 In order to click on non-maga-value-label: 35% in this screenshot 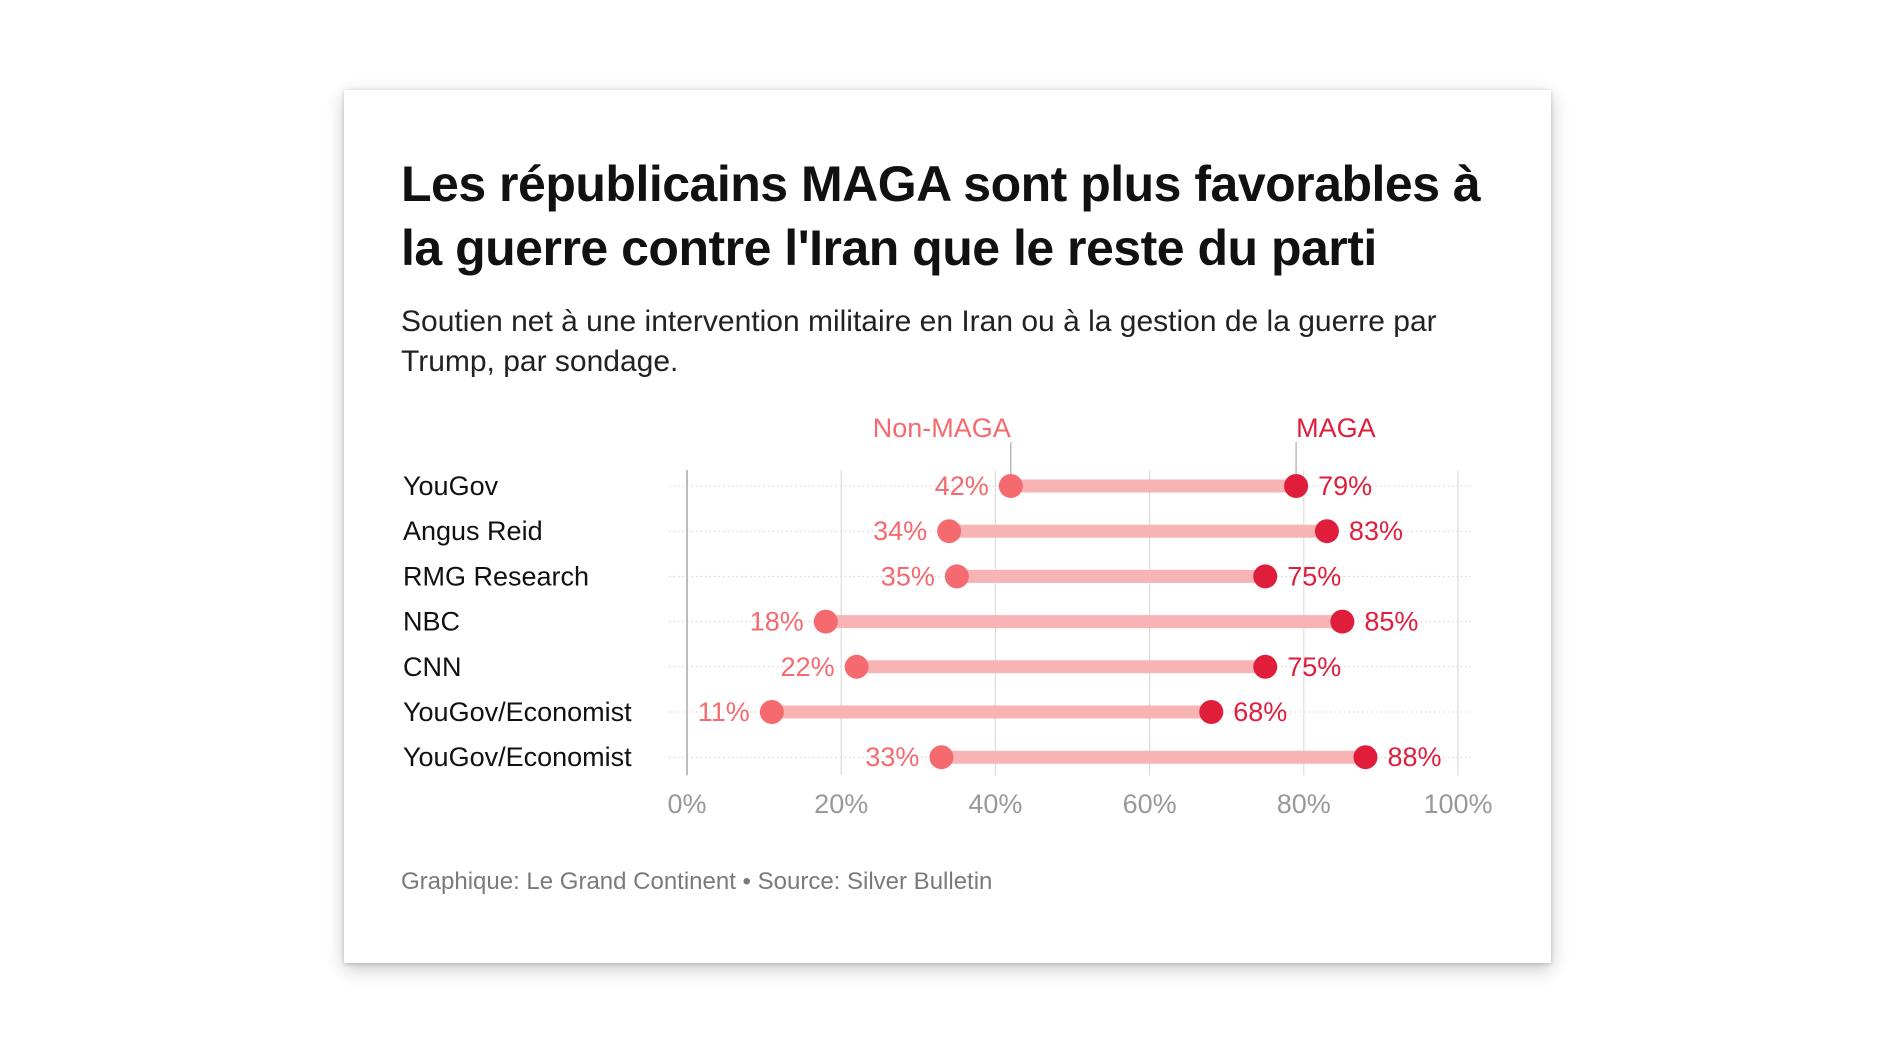, I will do `click(908, 576)`.